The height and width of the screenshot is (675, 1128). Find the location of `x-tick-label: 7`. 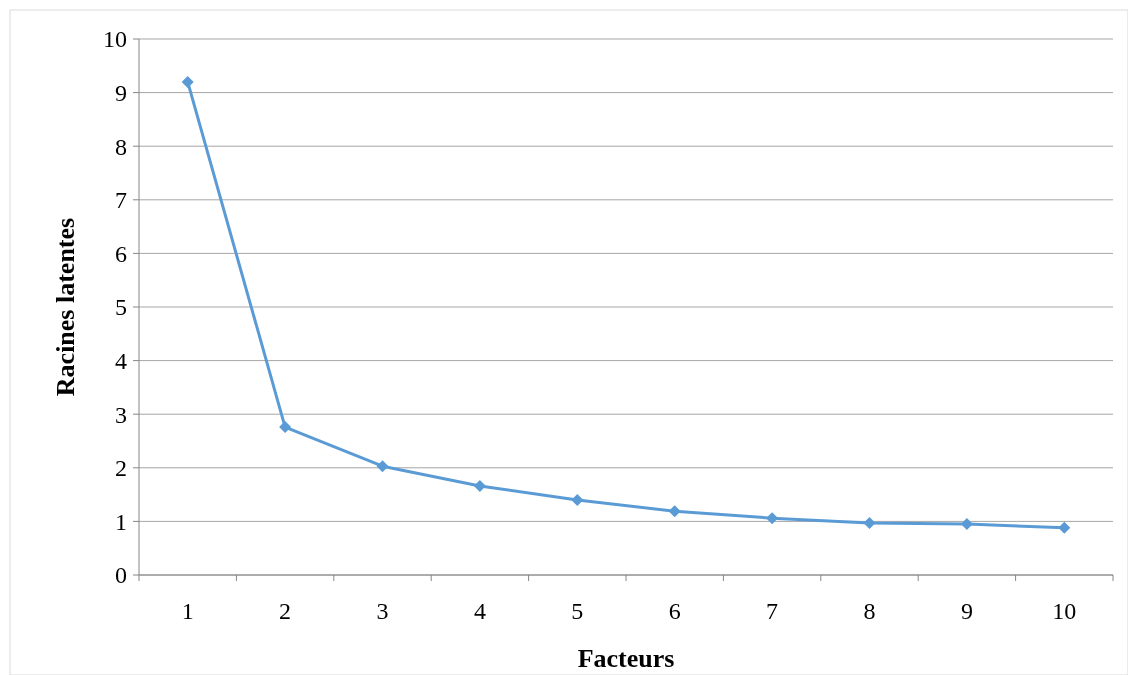

x-tick-label: 7 is located at coordinates (772, 611).